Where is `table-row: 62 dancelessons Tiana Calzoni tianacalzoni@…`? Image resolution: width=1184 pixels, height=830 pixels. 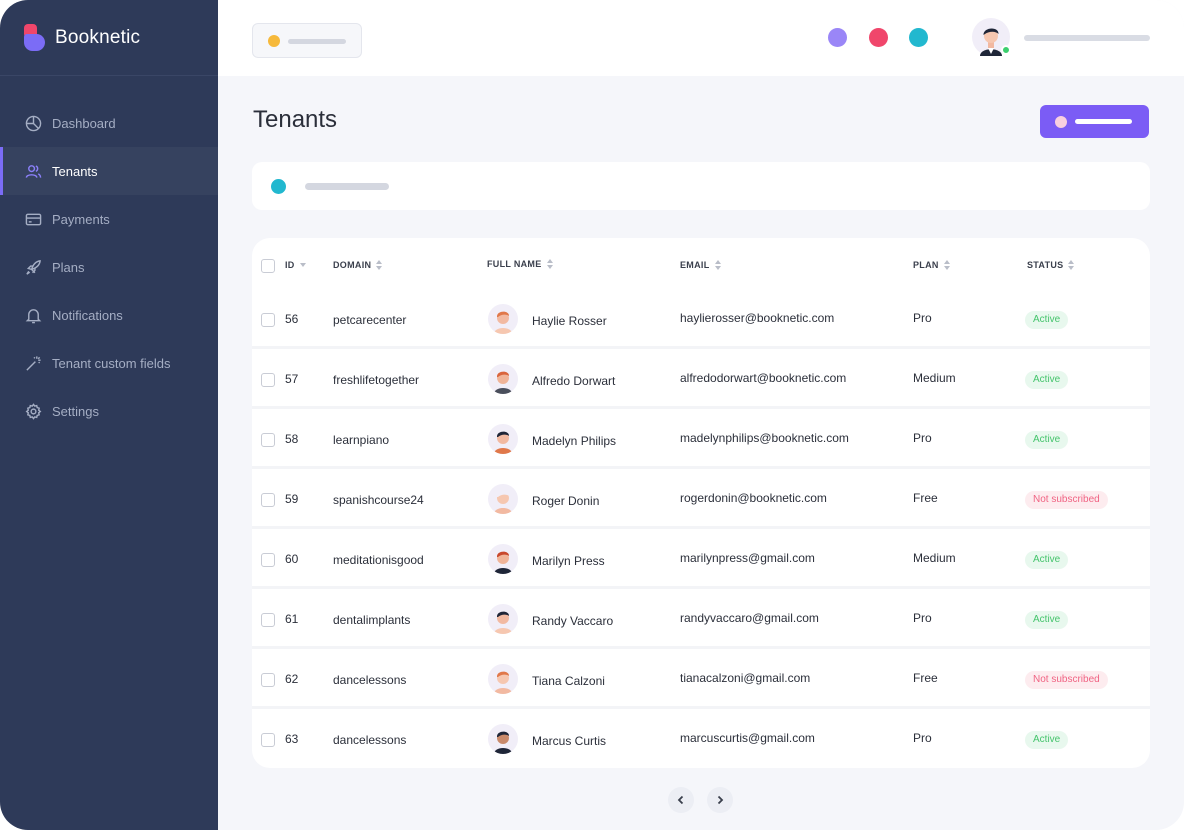 table-row: 62 dancelessons Tiana Calzoni tianacalzoni@… is located at coordinates (701, 680).